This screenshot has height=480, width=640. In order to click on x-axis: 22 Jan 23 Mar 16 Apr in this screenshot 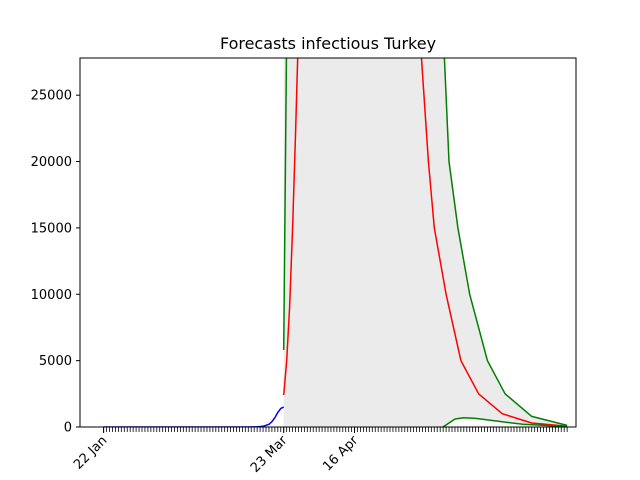, I will do `click(319, 451)`.